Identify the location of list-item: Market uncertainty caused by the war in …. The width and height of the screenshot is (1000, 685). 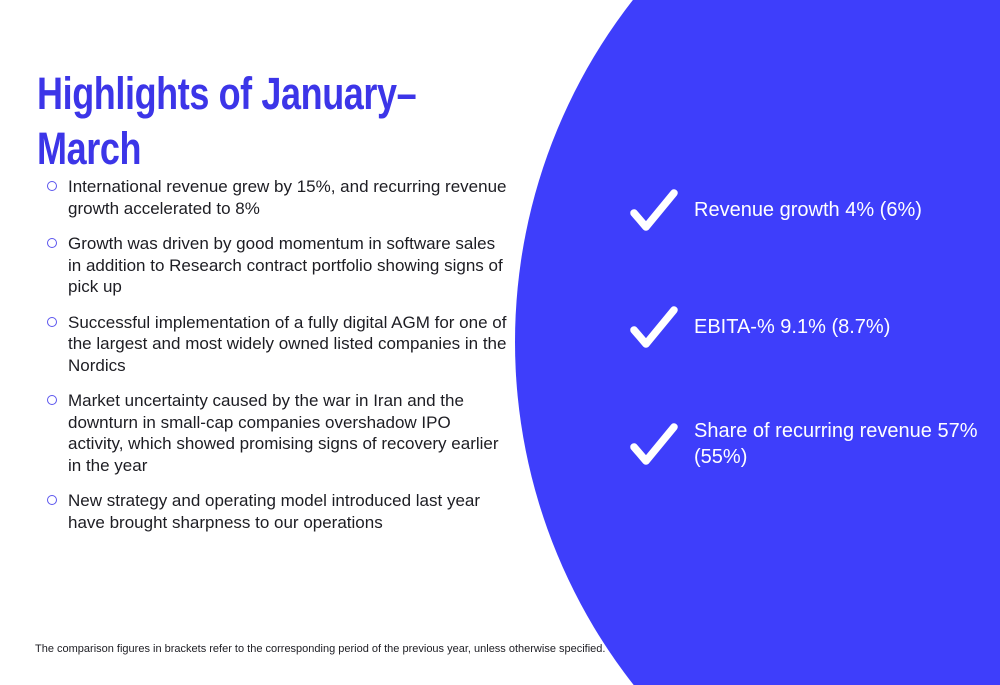
(283, 433).